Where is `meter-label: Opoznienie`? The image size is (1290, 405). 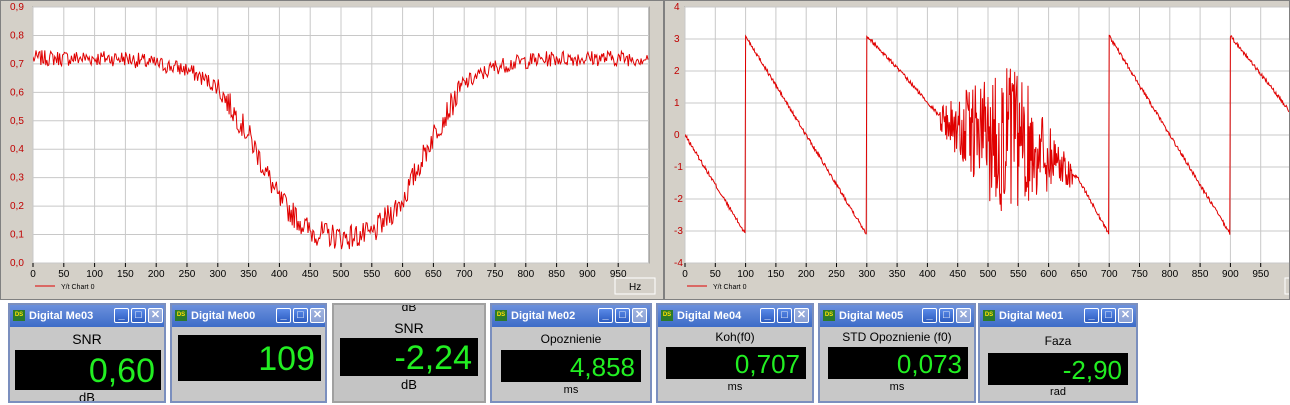 meter-label: Opoznienie is located at coordinates (571, 339).